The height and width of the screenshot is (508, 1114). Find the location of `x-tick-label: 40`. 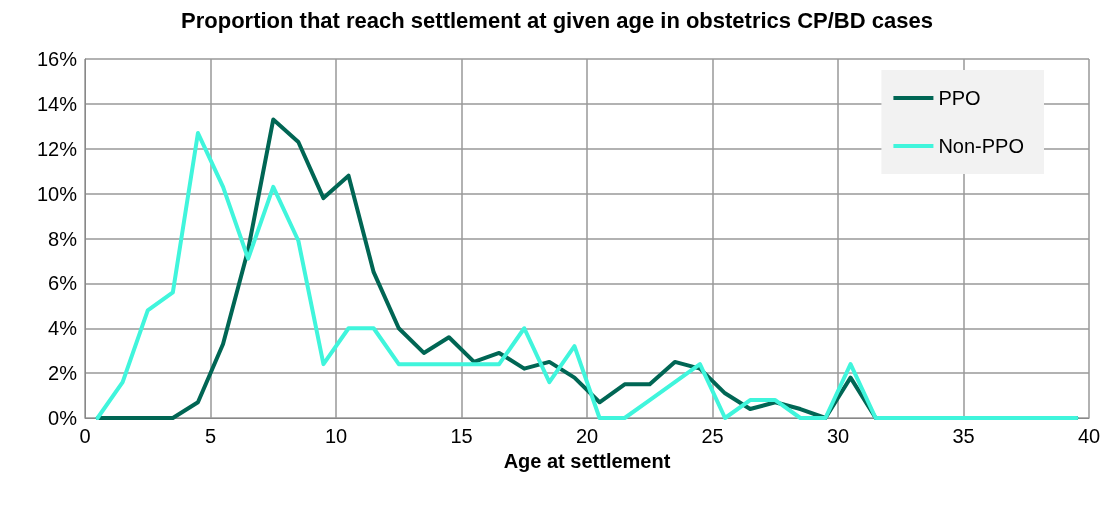

x-tick-label: 40 is located at coordinates (1089, 436).